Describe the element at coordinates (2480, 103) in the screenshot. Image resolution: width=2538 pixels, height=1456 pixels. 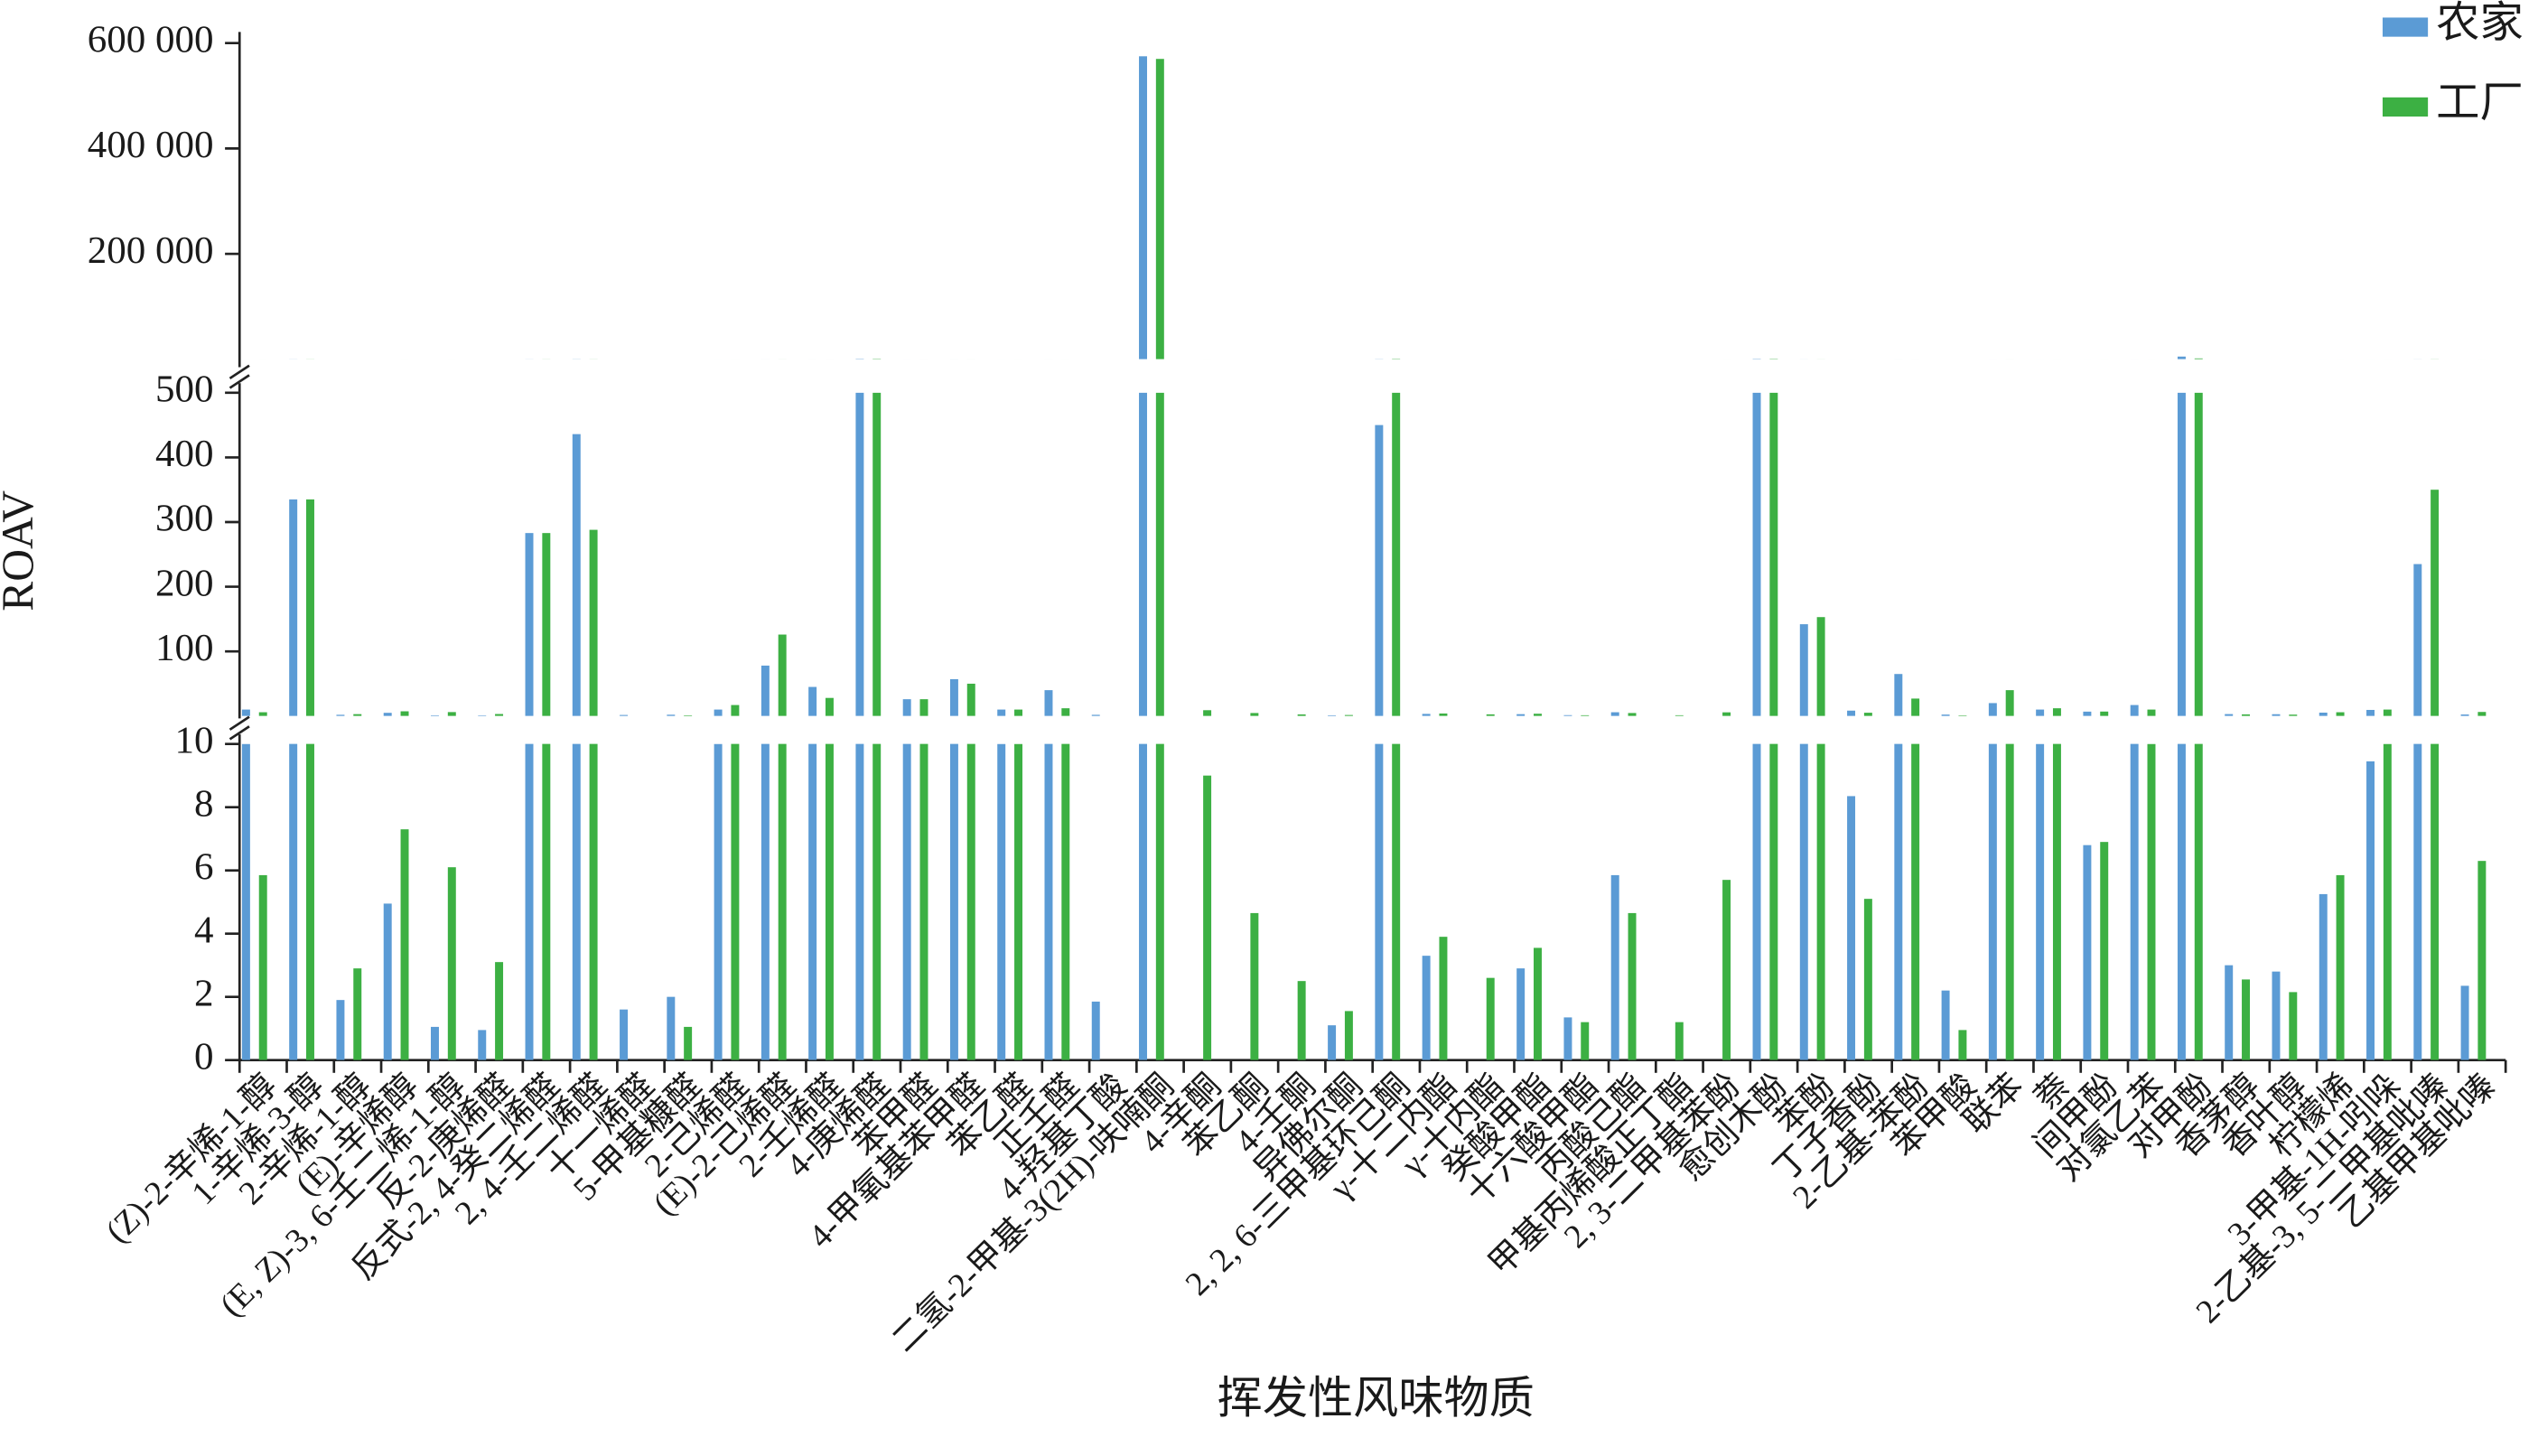
I see `legend-label: 工厂` at that location.